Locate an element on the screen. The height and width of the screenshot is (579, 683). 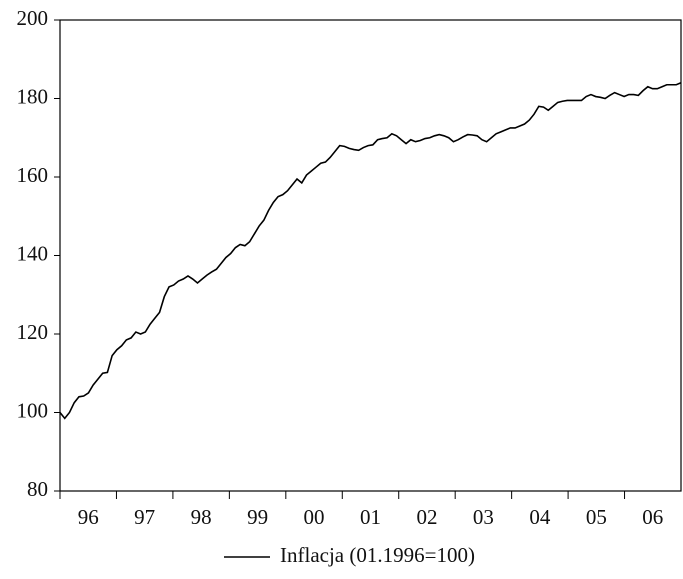
y-tick-label: 80 is located at coordinates (37, 489).